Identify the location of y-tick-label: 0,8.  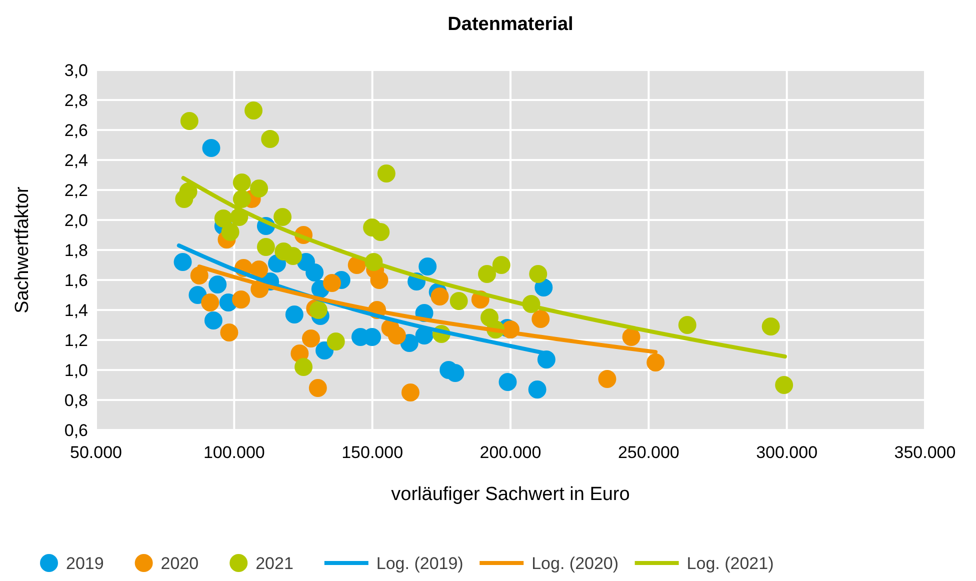
(76, 400).